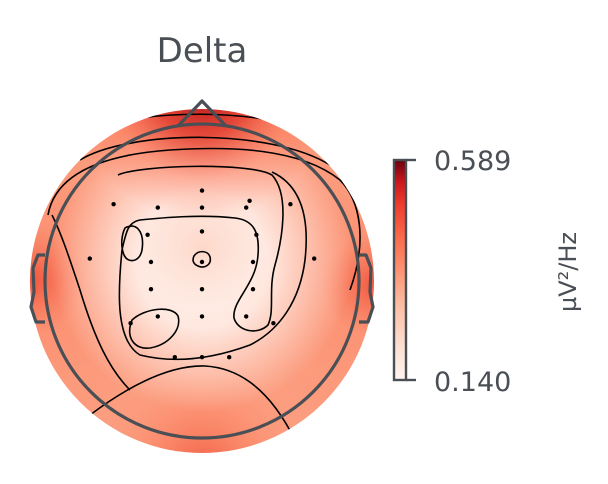  I want to click on colorbar-unit-label: µV²/Hz, so click(568, 272).